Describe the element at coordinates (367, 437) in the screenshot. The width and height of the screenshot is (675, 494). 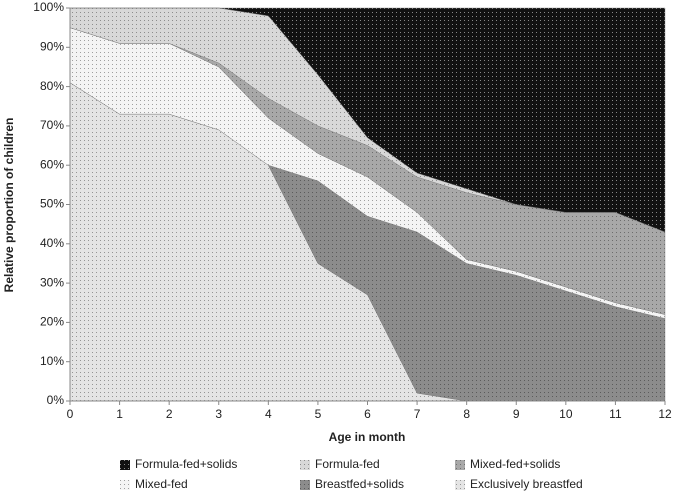
I see `x-axis-label: Age in month` at that location.